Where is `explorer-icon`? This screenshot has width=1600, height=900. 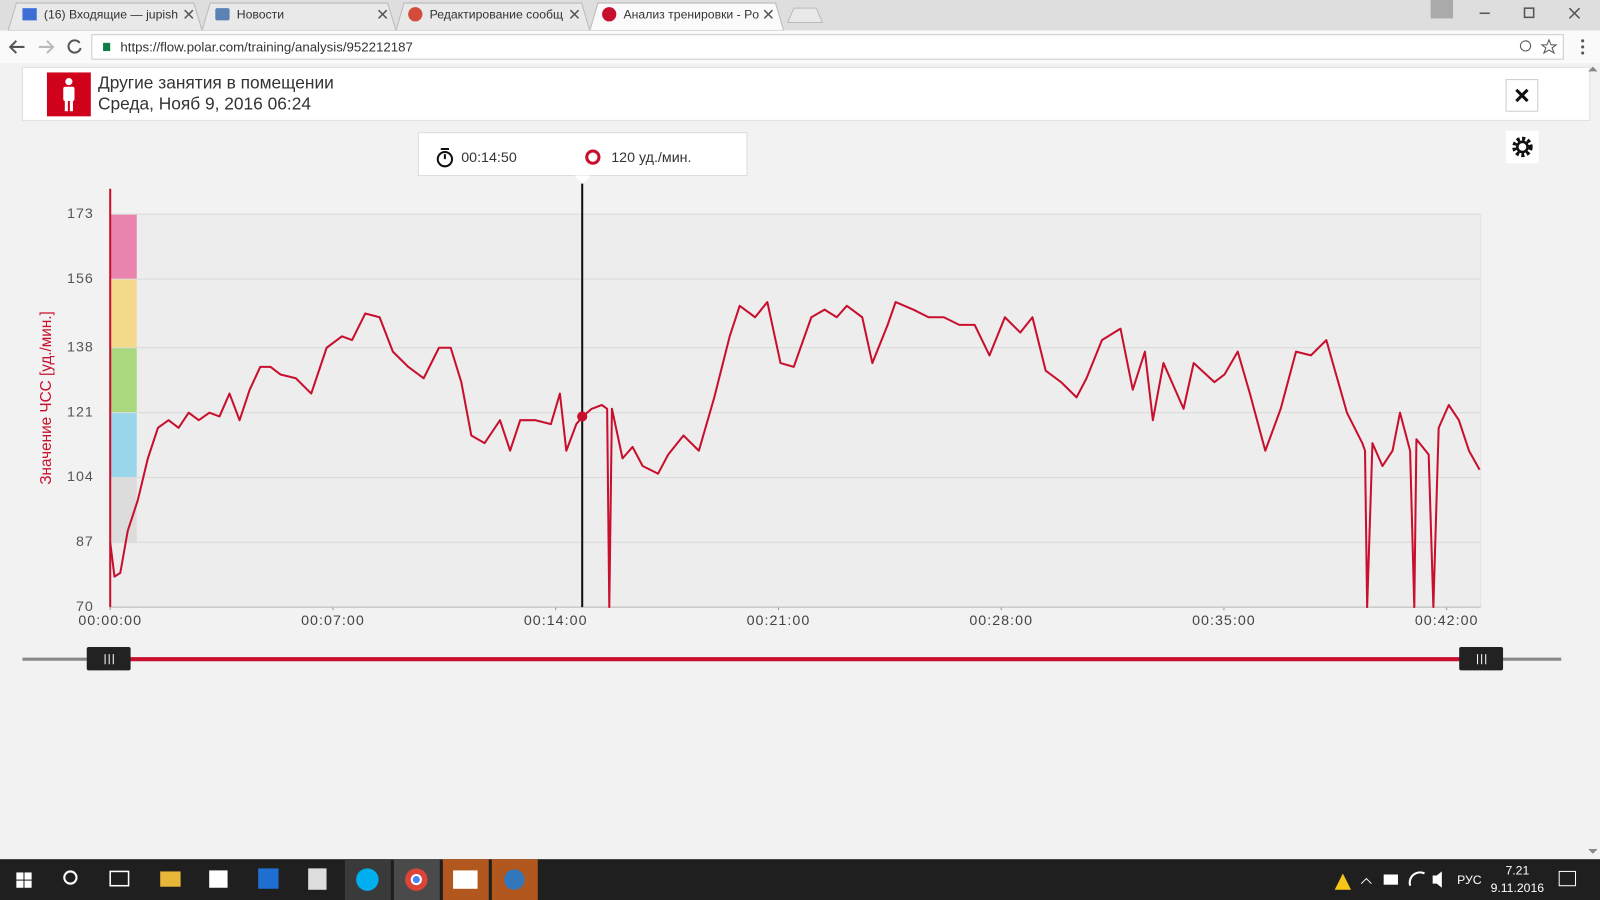
explorer-icon is located at coordinates (170, 879).